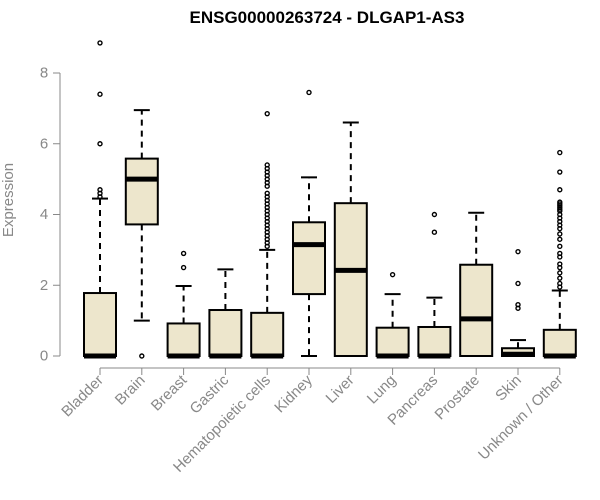  What do you see at coordinates (82, 396) in the screenshot?
I see `x-tick-label: Bladder` at bounding box center [82, 396].